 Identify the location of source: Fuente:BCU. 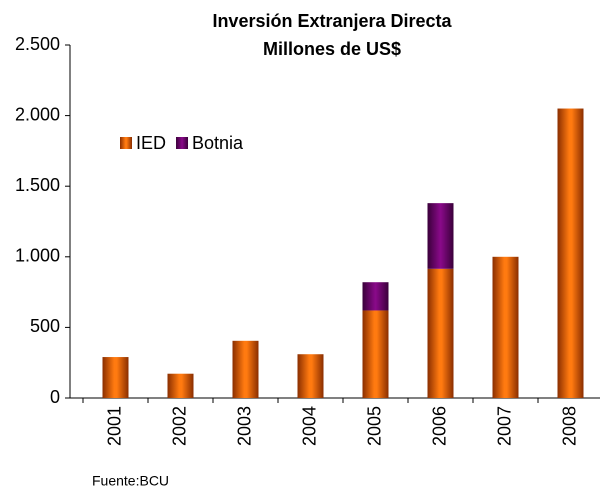
(130, 481).